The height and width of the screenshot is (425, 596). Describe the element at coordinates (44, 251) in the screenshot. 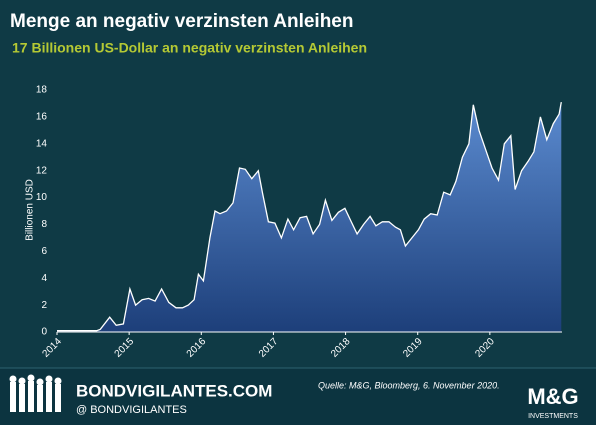

I see `y-tick-label: 6` at that location.